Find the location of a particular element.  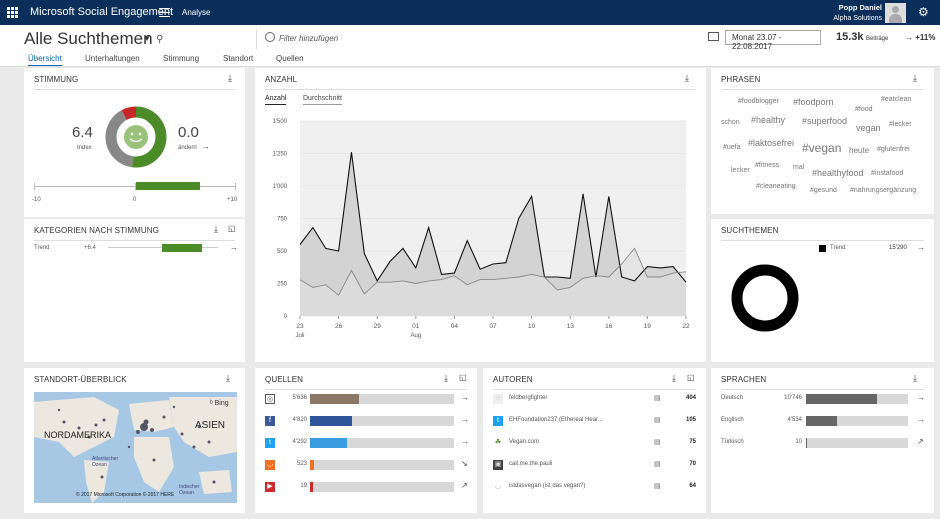

phrase-tag: mal is located at coordinates (799, 167).